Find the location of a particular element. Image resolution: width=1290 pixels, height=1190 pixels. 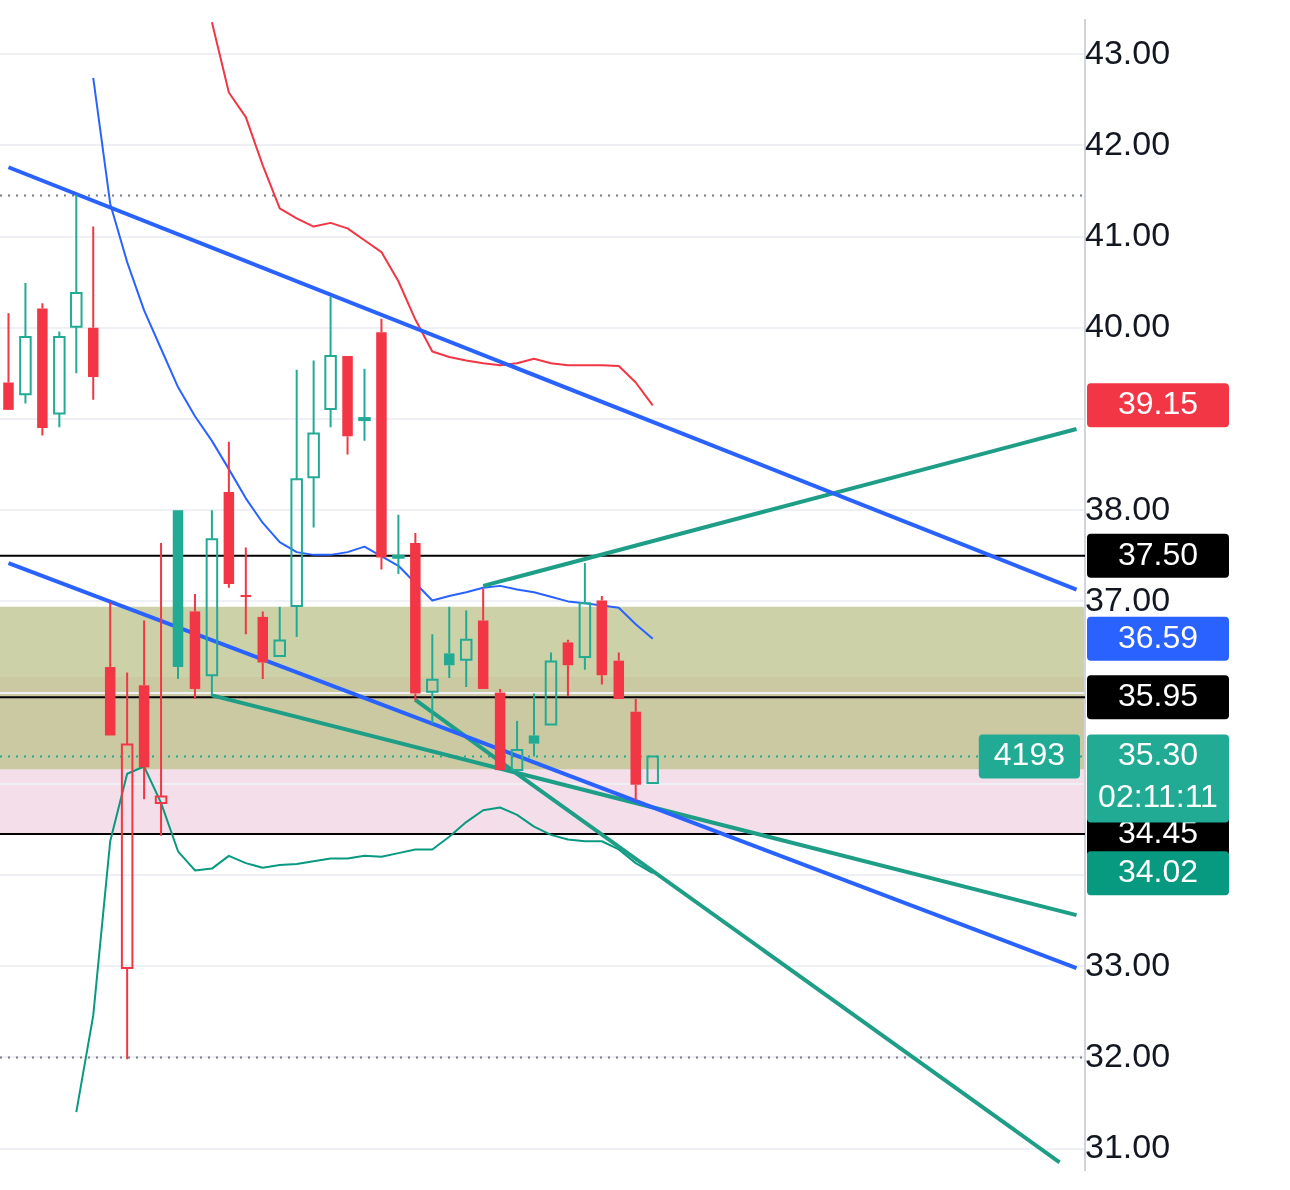

y-tick-label: 33.00 is located at coordinates (1127, 963).